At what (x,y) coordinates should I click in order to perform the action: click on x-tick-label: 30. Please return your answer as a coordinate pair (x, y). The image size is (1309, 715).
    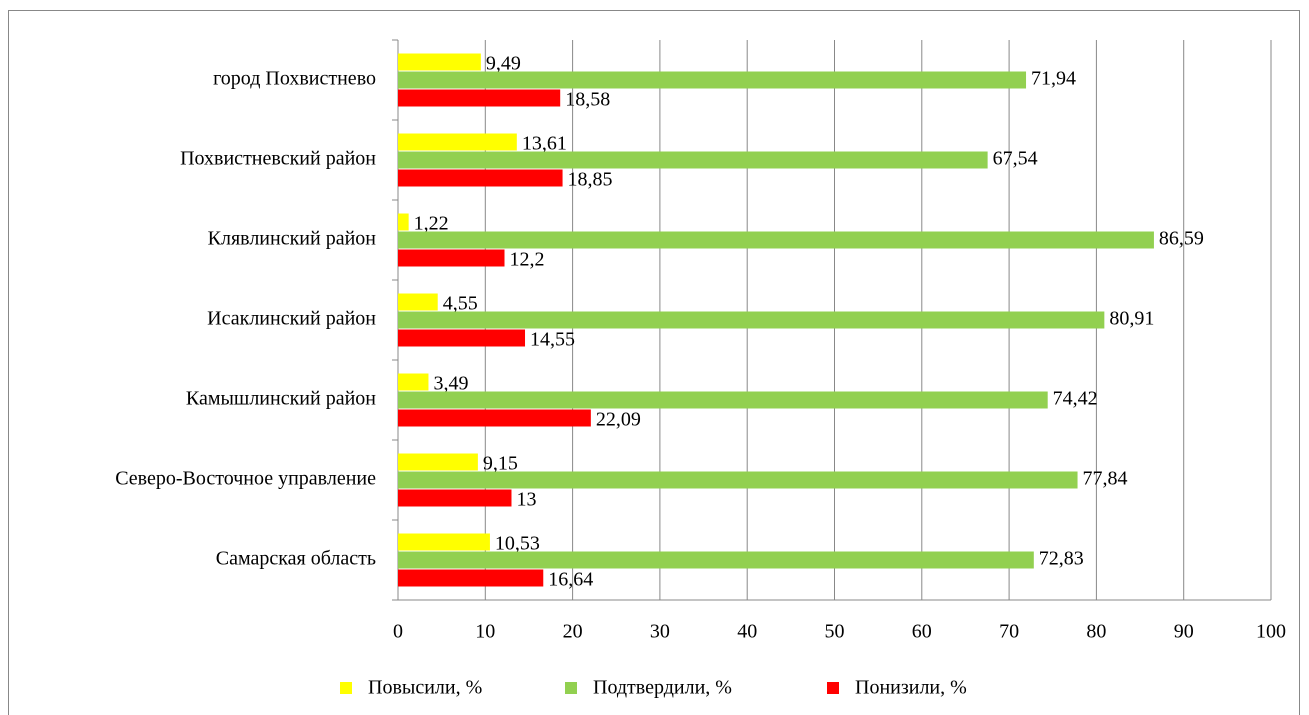
    Looking at the image, I should click on (660, 632).